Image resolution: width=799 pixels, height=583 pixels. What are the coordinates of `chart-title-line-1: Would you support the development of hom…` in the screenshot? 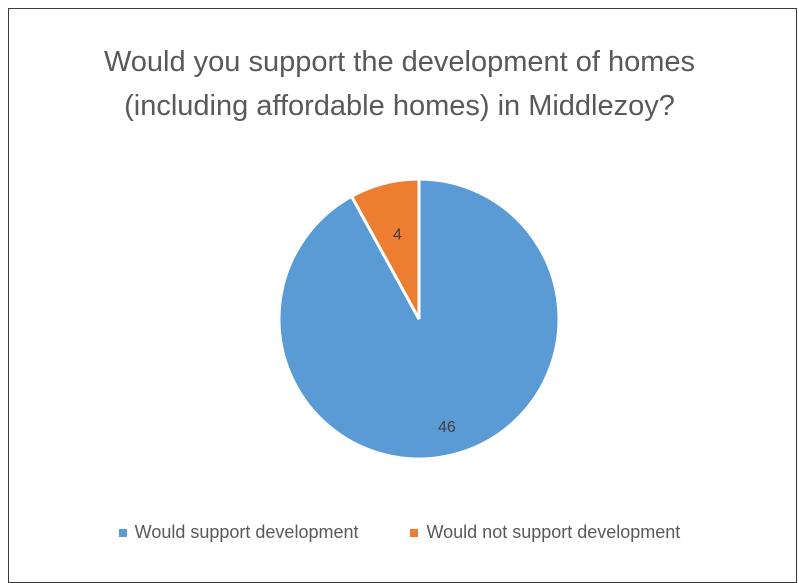 It's located at (399, 62).